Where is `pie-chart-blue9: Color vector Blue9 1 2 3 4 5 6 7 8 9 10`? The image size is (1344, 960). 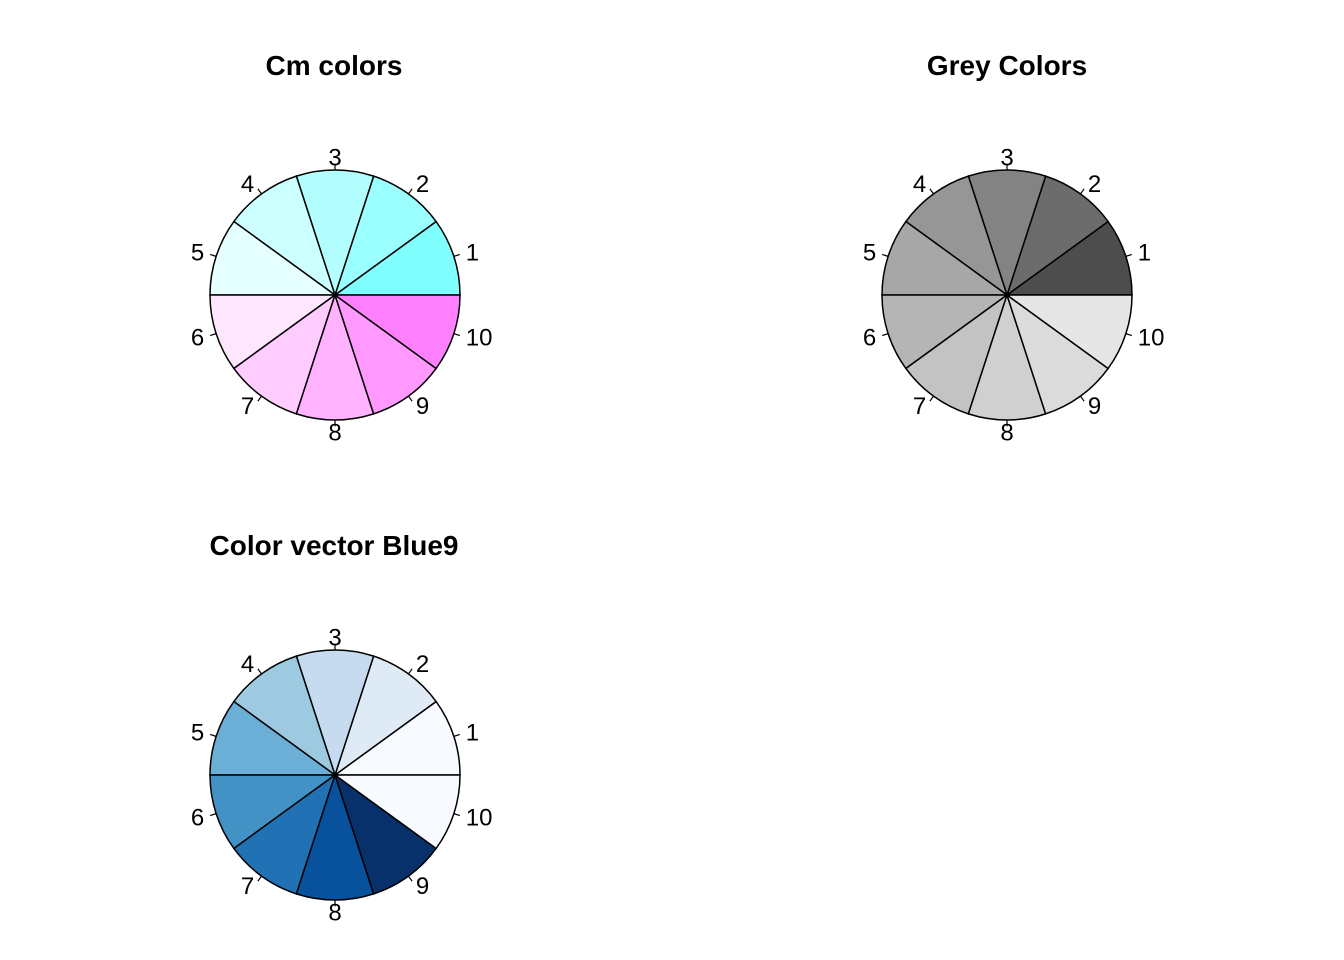 pie-chart-blue9: Color vector Blue9 1 2 3 4 5 6 7 8 9 10 is located at coordinates (342, 728).